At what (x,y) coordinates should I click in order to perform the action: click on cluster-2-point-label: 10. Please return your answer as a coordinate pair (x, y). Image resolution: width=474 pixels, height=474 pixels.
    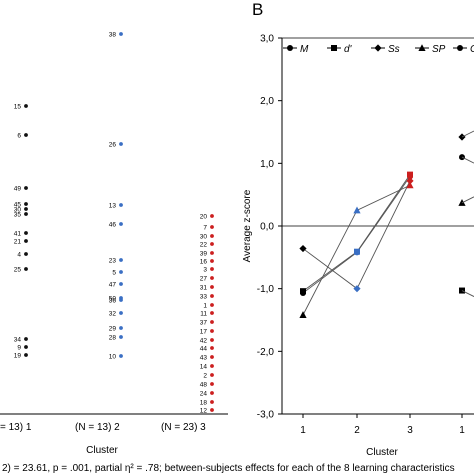
    Looking at the image, I should click on (113, 357).